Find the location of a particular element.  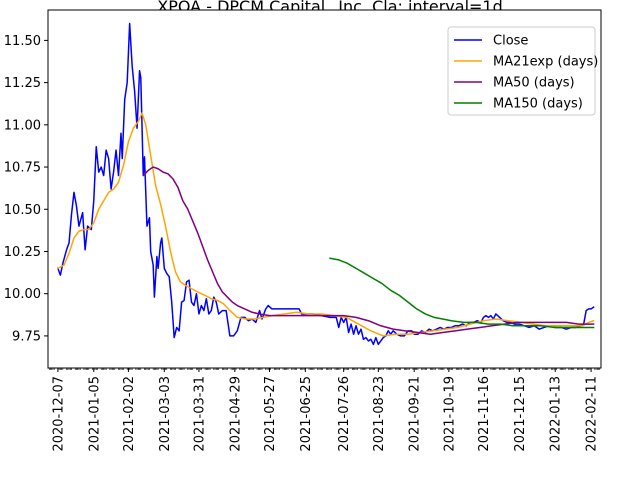

x-tick-label: 2022-02-11 is located at coordinates (592, 414).